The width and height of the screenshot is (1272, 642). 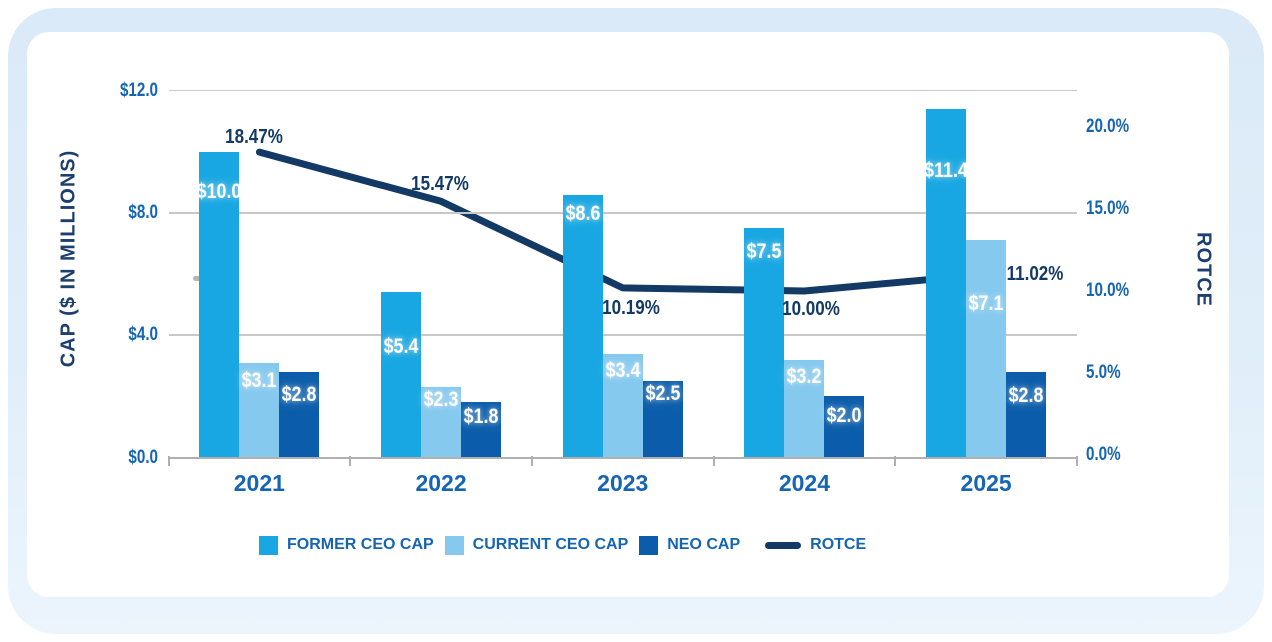 I want to click on bar-value-label: $5.4, so click(x=401, y=347).